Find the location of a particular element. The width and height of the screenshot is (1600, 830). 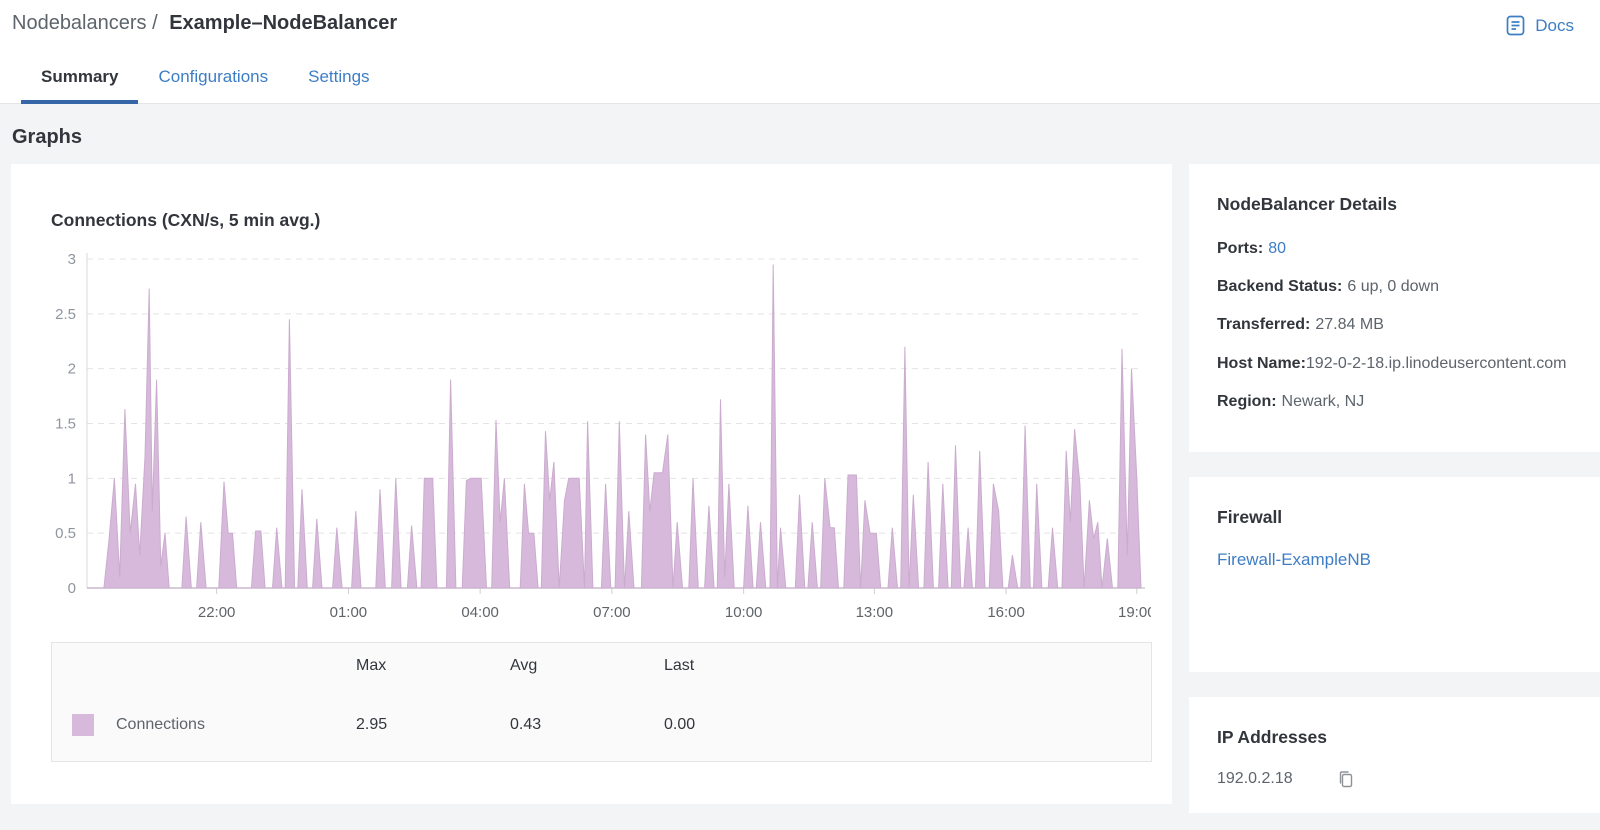

legend-last-value: 0.00 is located at coordinates (680, 724).